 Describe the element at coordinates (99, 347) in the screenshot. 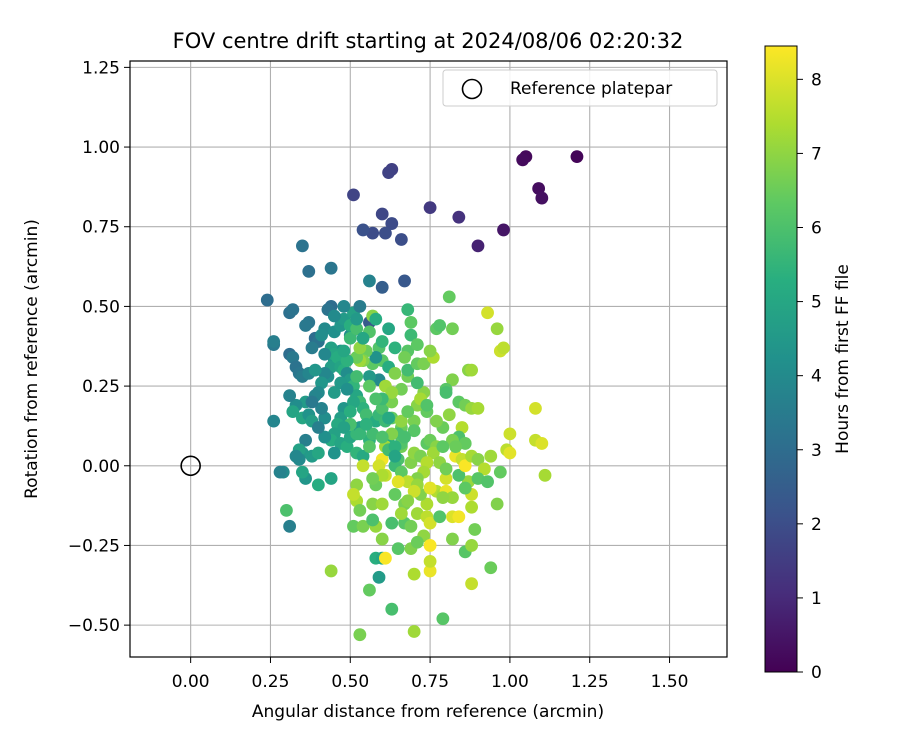

I see `y-axis-ticks: −0.50 −0.25 0.00 0.25 0.50 0.75 1.00 1.25` at that location.